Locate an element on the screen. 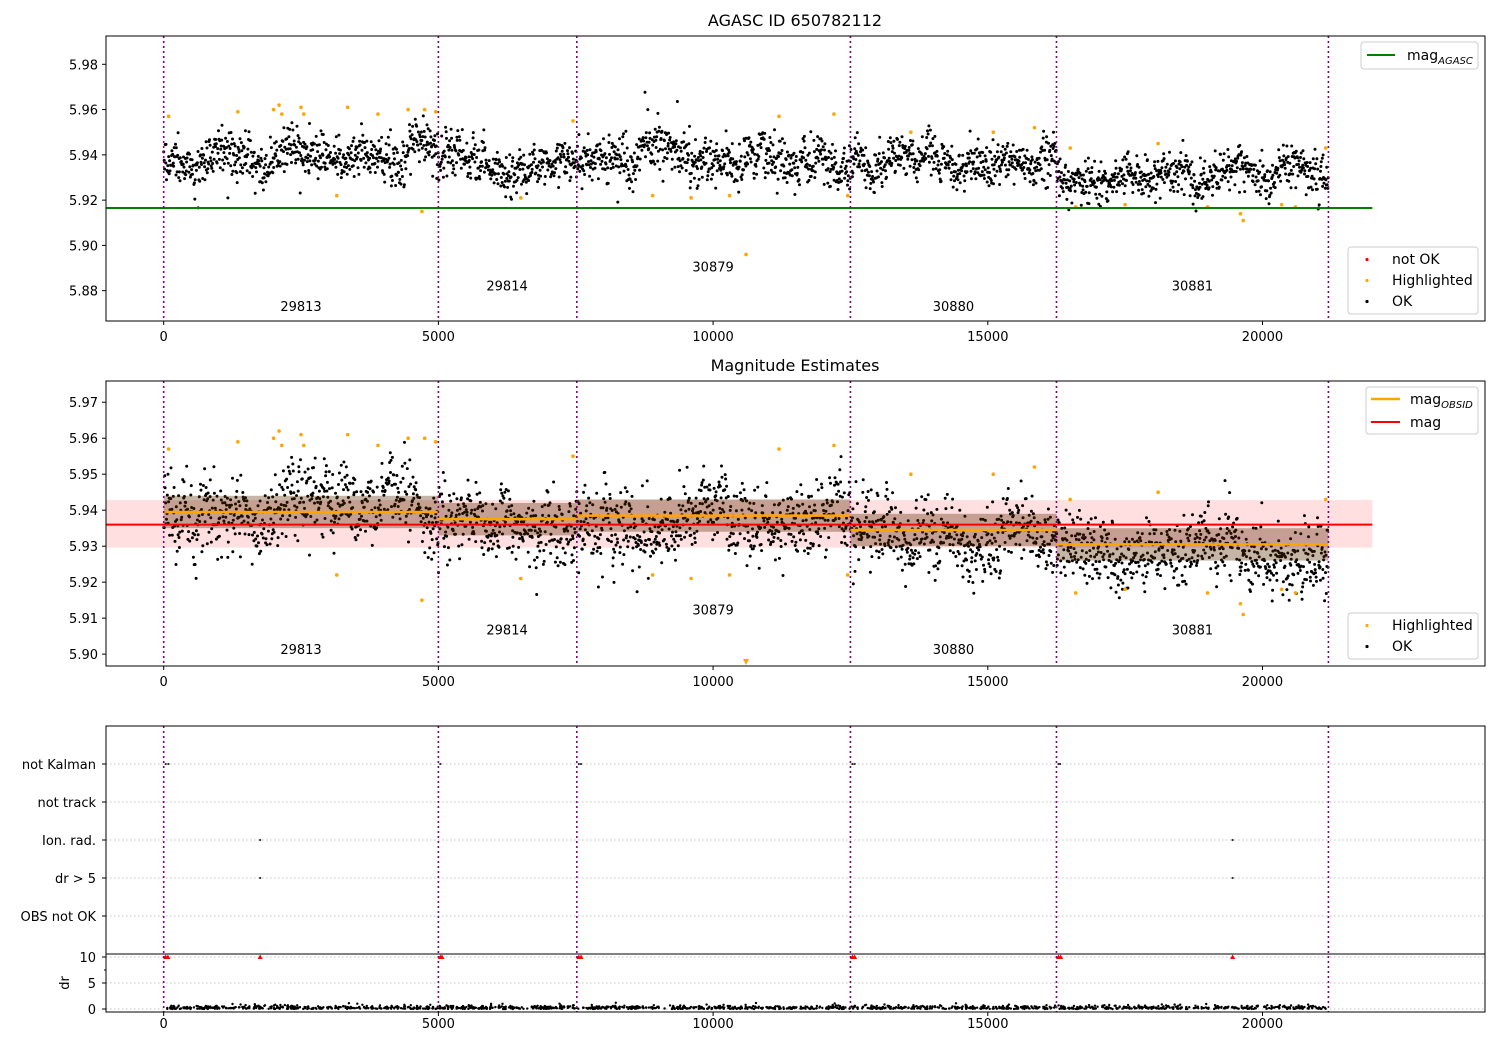  highlighted-point is located at coordinates (378, 114).